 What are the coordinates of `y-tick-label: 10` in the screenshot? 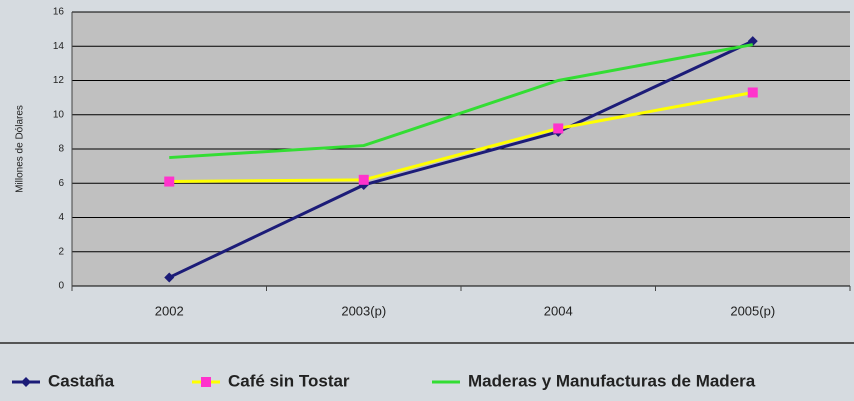 It's located at (59, 114).